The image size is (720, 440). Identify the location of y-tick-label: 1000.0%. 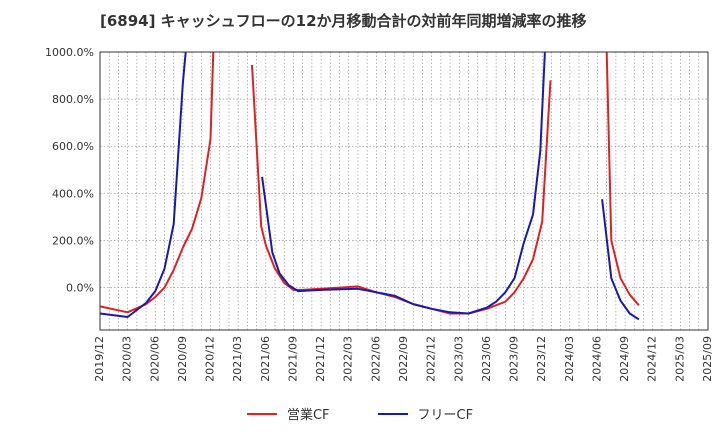
(69, 52).